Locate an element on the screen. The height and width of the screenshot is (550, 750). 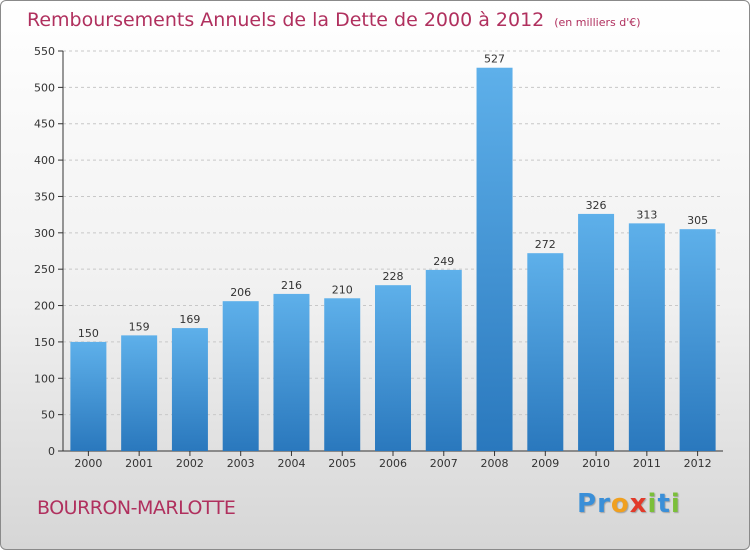
bar-value-label: 249 is located at coordinates (443, 261).